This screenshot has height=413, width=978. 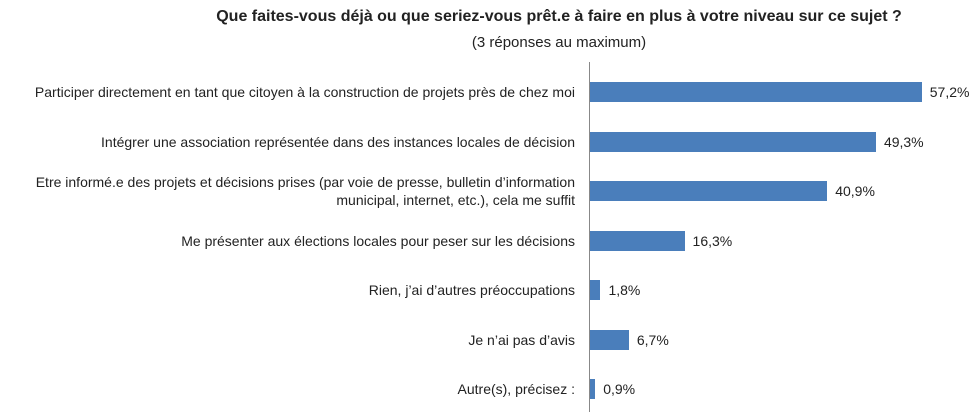 What do you see at coordinates (521, 339) in the screenshot?
I see `category-label: Je n’ai pas d’avis` at bounding box center [521, 339].